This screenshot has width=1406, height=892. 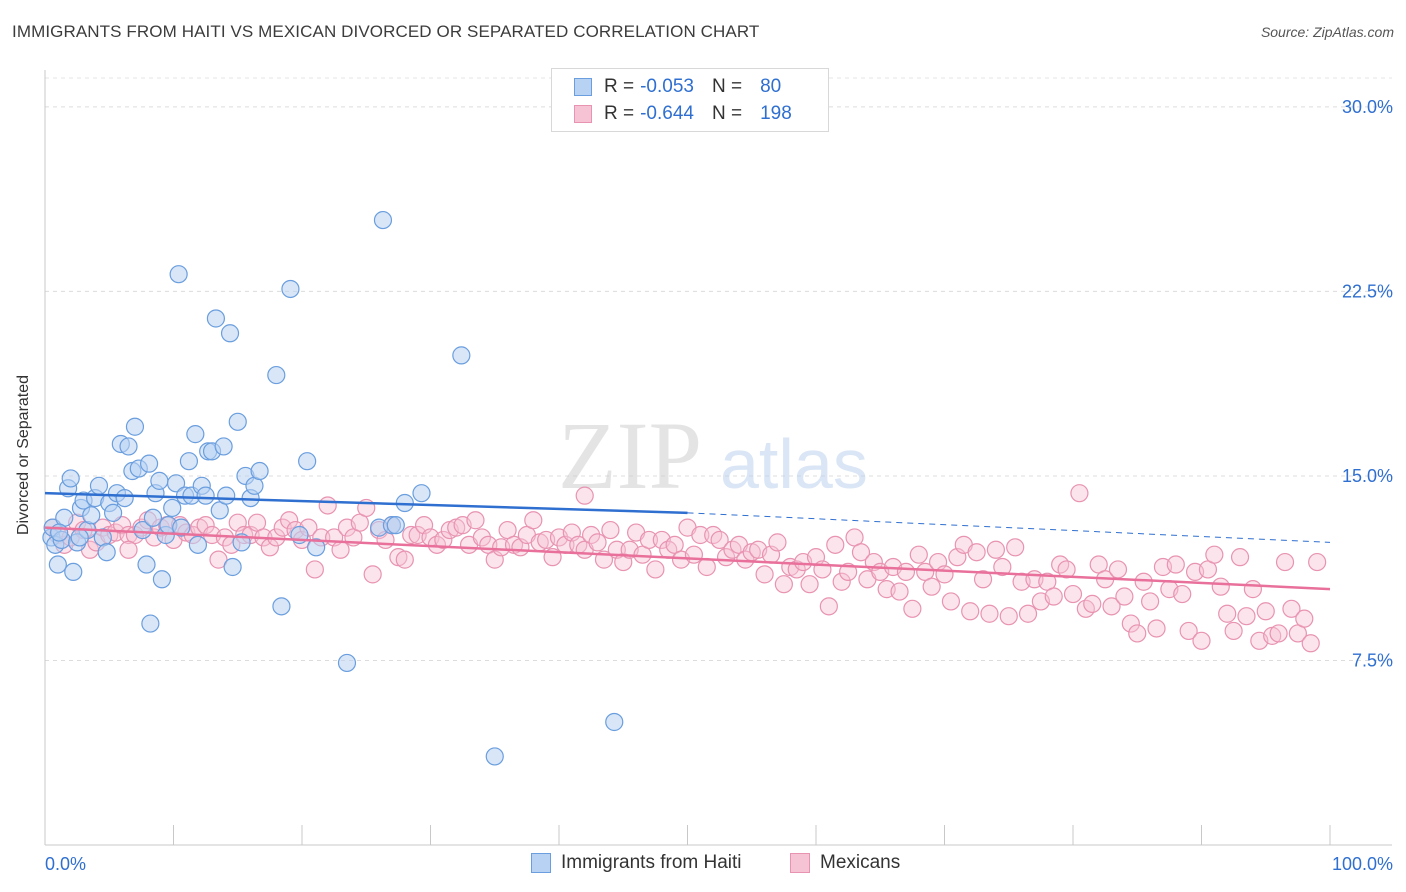 What do you see at coordinates (583, 87) in the screenshot?
I see `legend-swatch-haiti` at bounding box center [583, 87].